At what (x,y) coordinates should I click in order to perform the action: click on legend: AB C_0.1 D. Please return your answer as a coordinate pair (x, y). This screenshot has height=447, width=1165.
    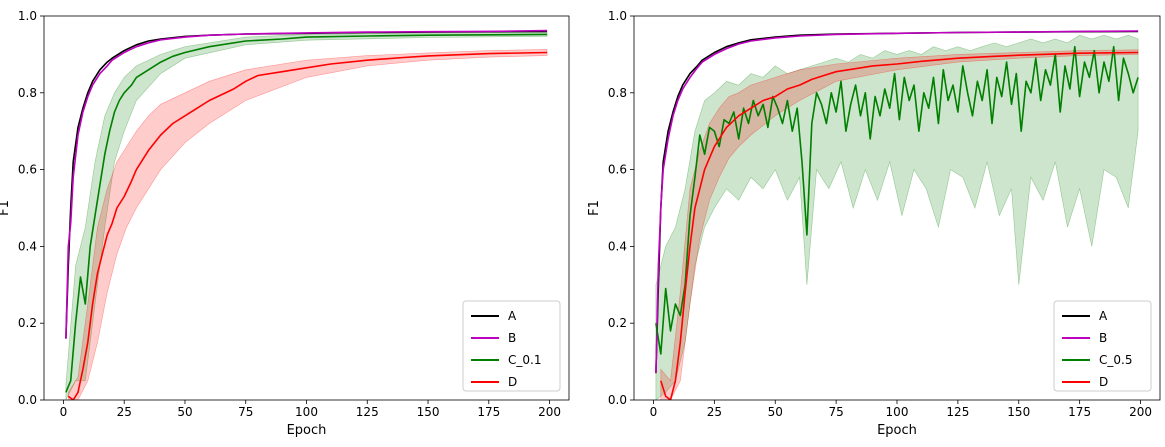
    Looking at the image, I should click on (511, 346).